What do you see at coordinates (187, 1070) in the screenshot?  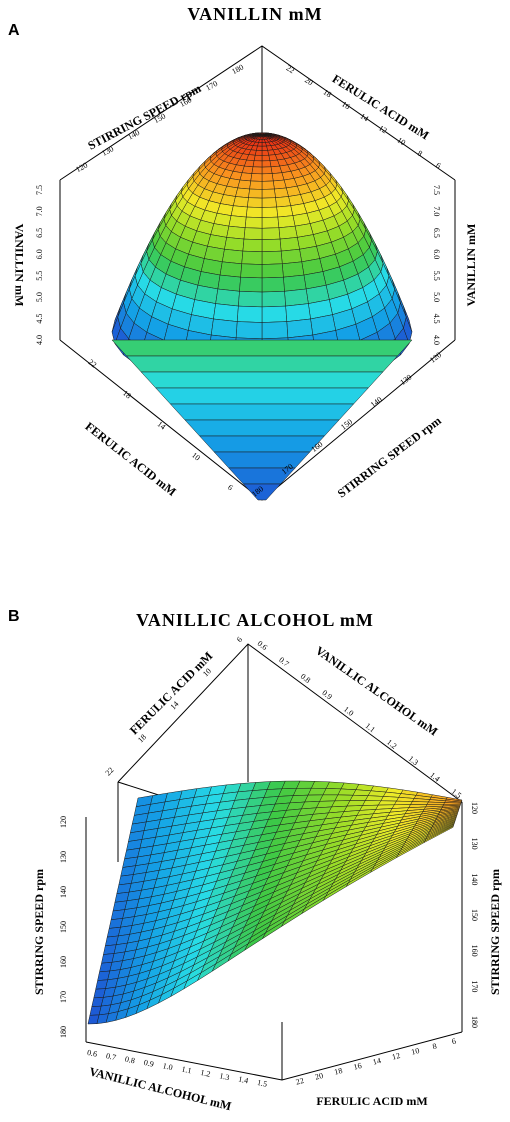 I see `bottom-left-tick-5: 1.1` at bounding box center [187, 1070].